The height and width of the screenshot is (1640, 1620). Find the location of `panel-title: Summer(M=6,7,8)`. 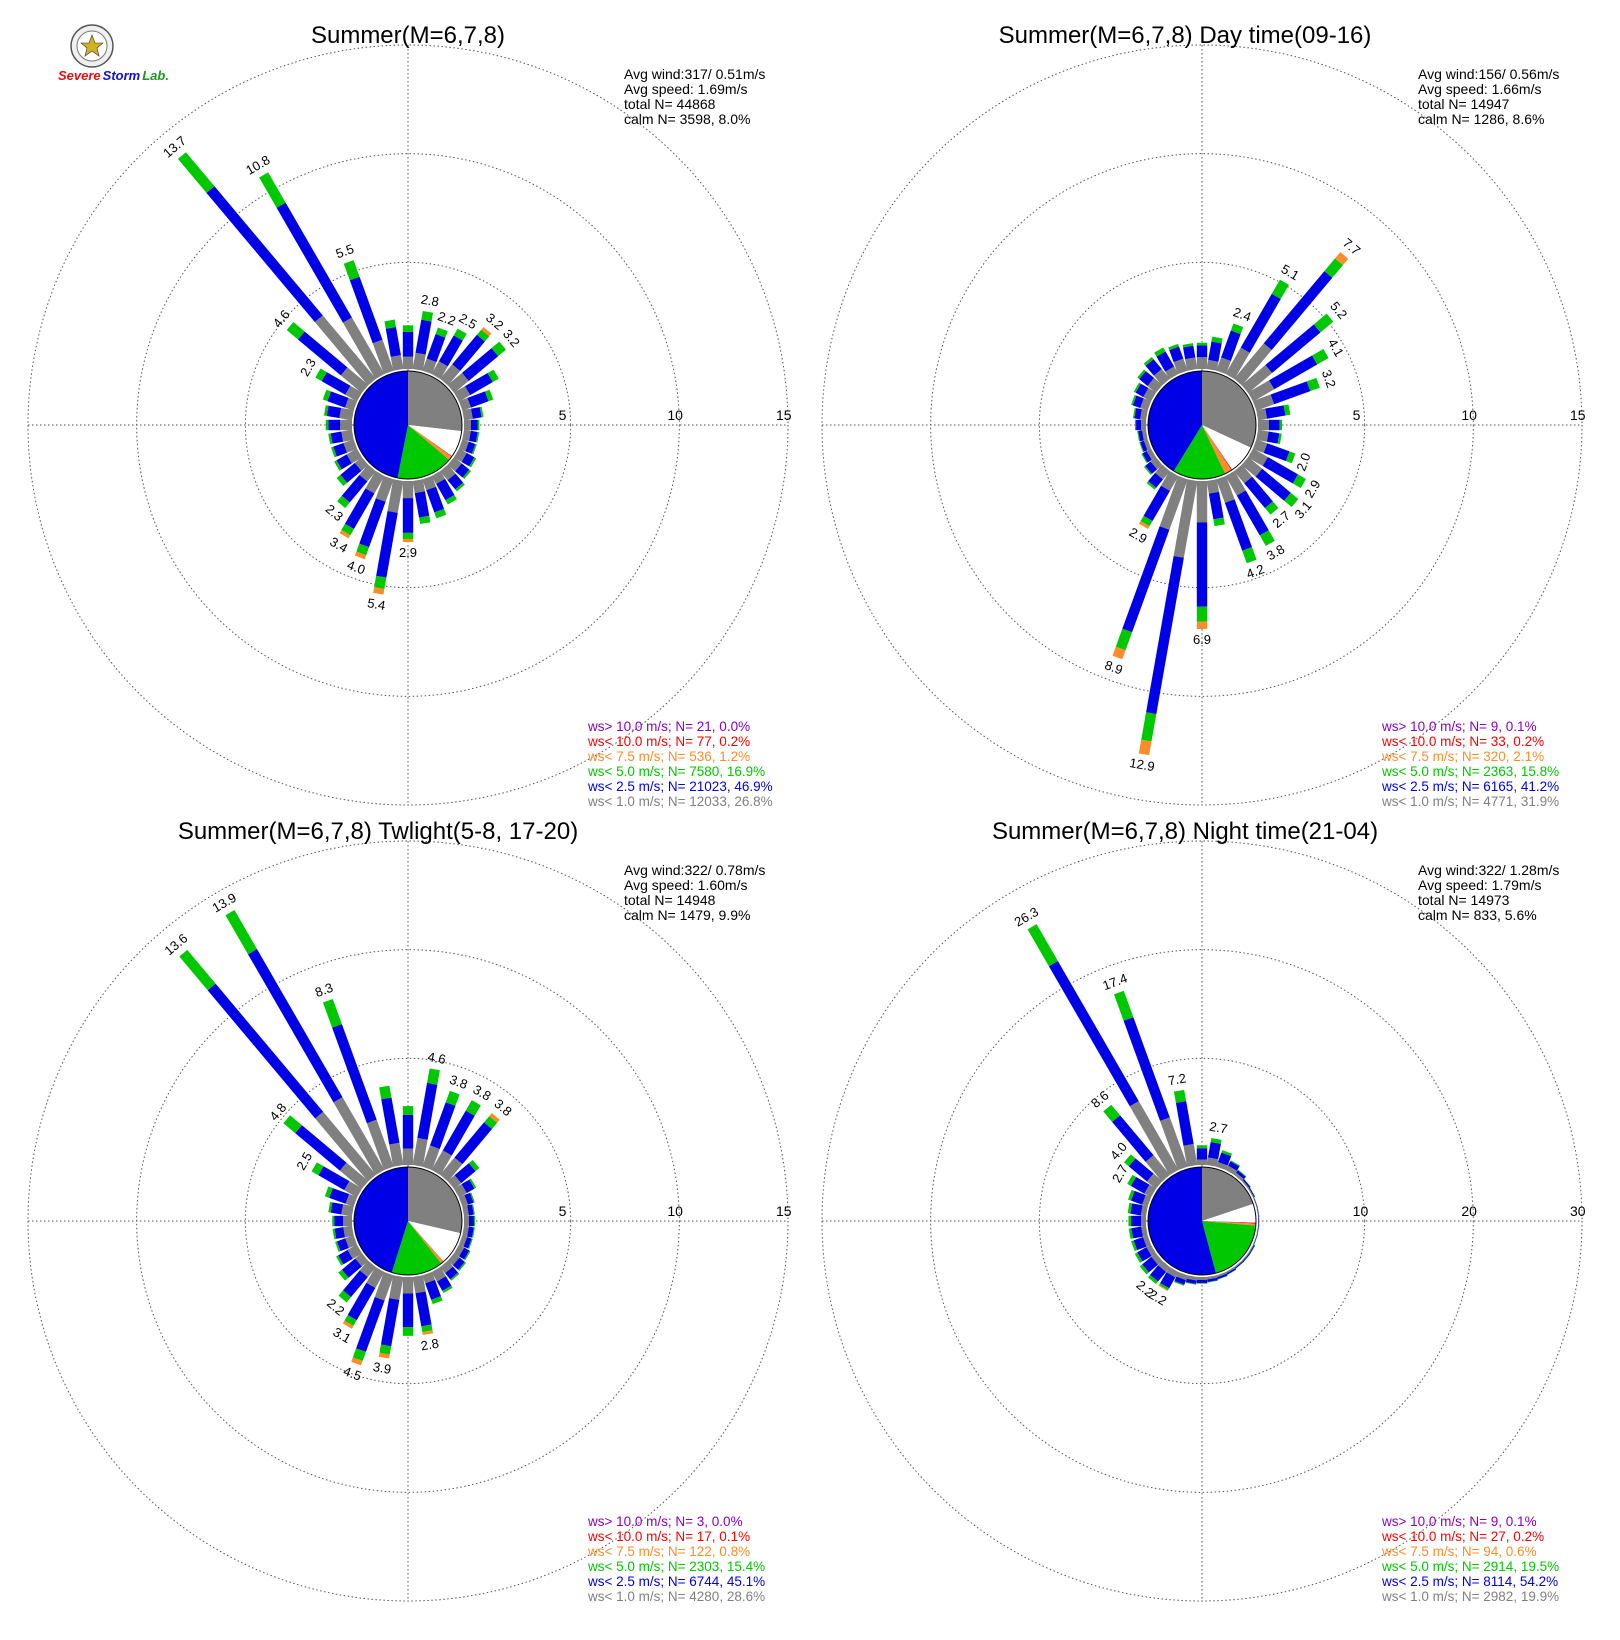

panel-title: Summer(M=6,7,8) is located at coordinates (408, 35).